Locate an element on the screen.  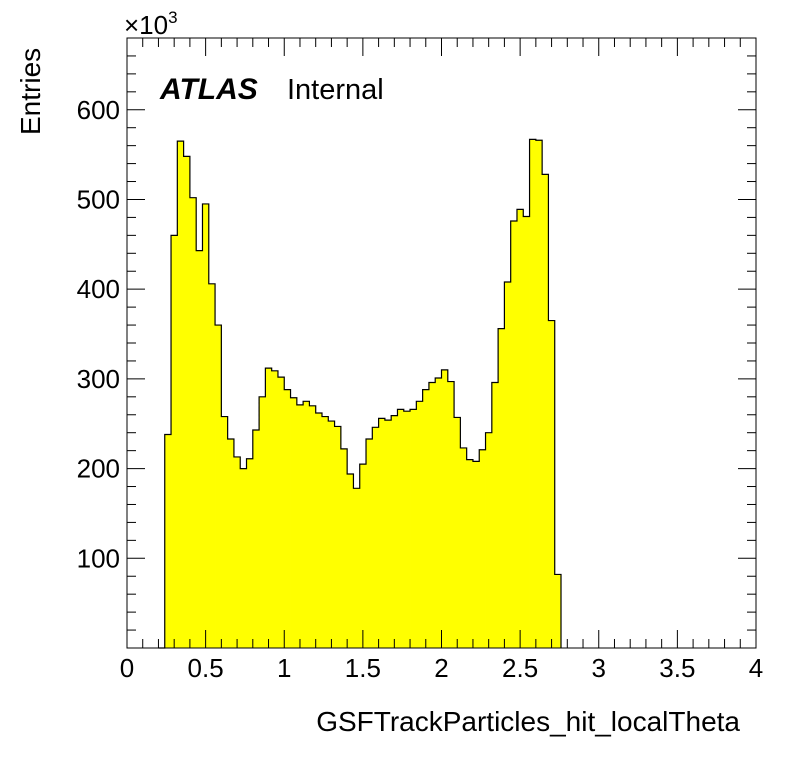
y-multiplier: ×10³ is located at coordinates (151, 24).